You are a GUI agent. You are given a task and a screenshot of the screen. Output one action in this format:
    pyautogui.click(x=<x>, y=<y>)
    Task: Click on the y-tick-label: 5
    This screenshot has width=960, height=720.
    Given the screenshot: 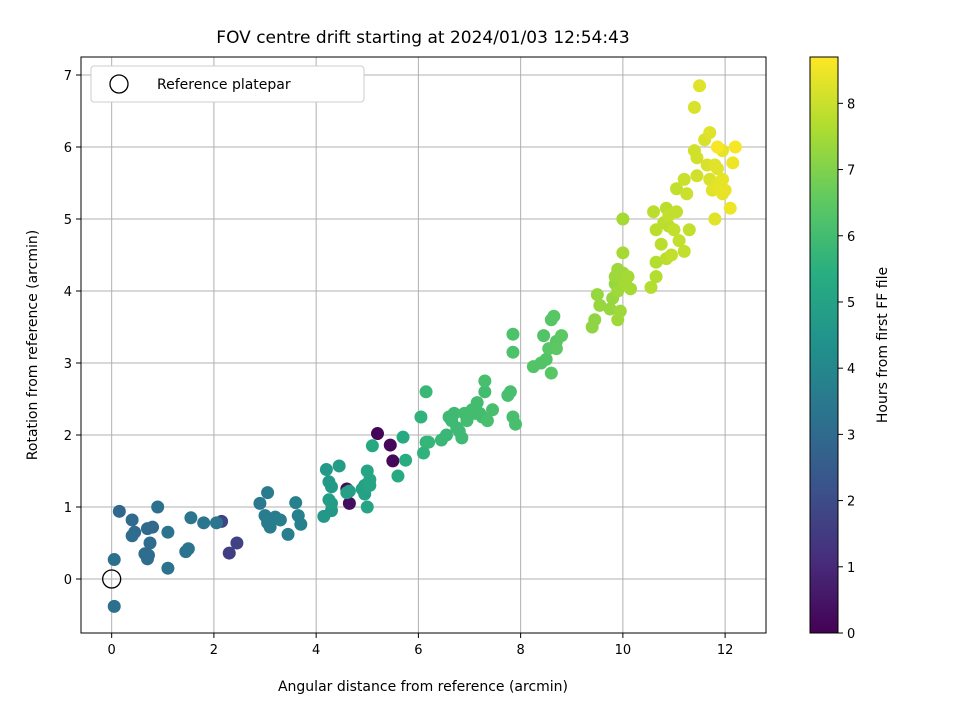 What is the action you would take?
    pyautogui.click(x=68, y=220)
    